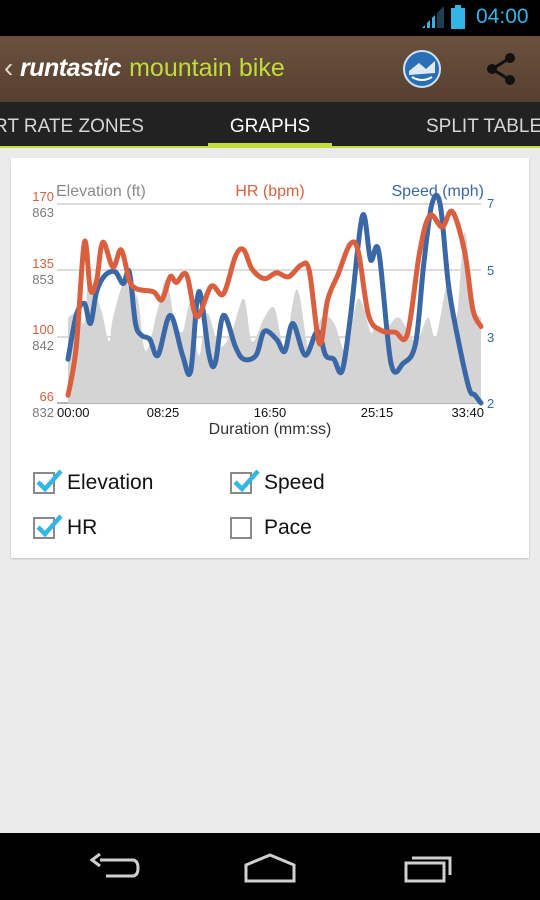  What do you see at coordinates (43, 329) in the screenshot?
I see `hr-tick: 100` at bounding box center [43, 329].